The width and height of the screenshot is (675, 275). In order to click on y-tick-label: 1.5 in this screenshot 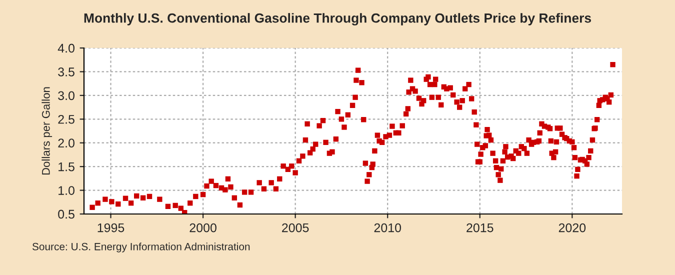, I will do `click(66, 167)`.